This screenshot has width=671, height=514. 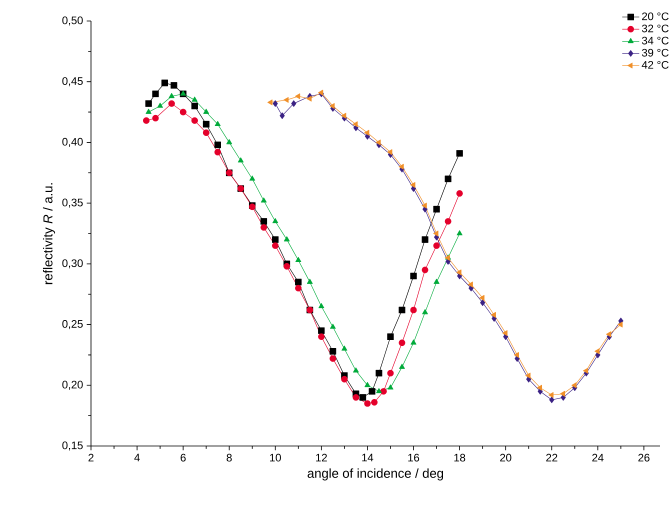 What do you see at coordinates (72, 446) in the screenshot?
I see `y-tick-label: 0,15` at bounding box center [72, 446].